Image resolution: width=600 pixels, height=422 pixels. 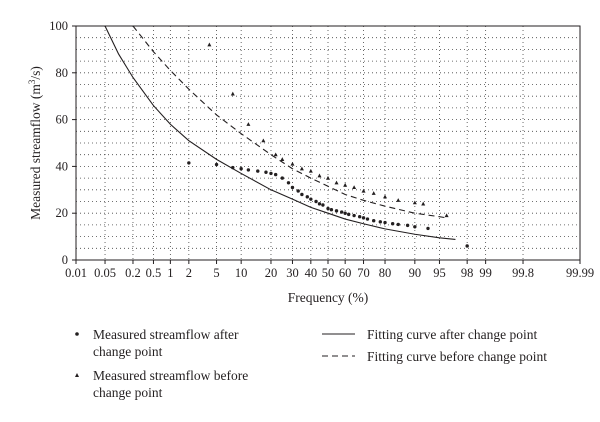 I want to click on x-tick-label: 60, so click(x=345, y=273).